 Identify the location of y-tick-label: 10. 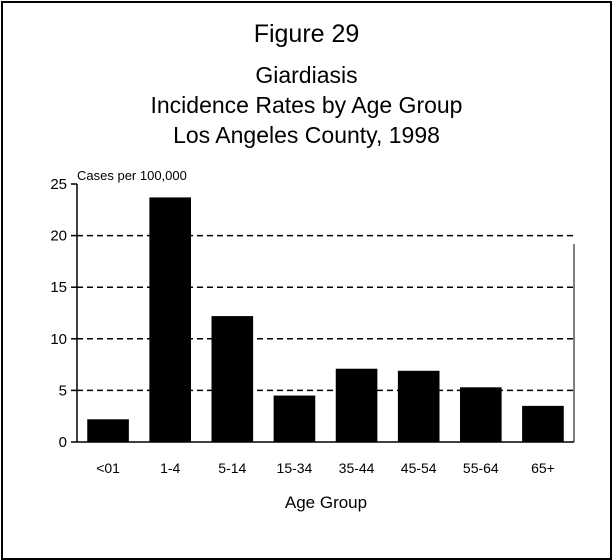
(58, 339).